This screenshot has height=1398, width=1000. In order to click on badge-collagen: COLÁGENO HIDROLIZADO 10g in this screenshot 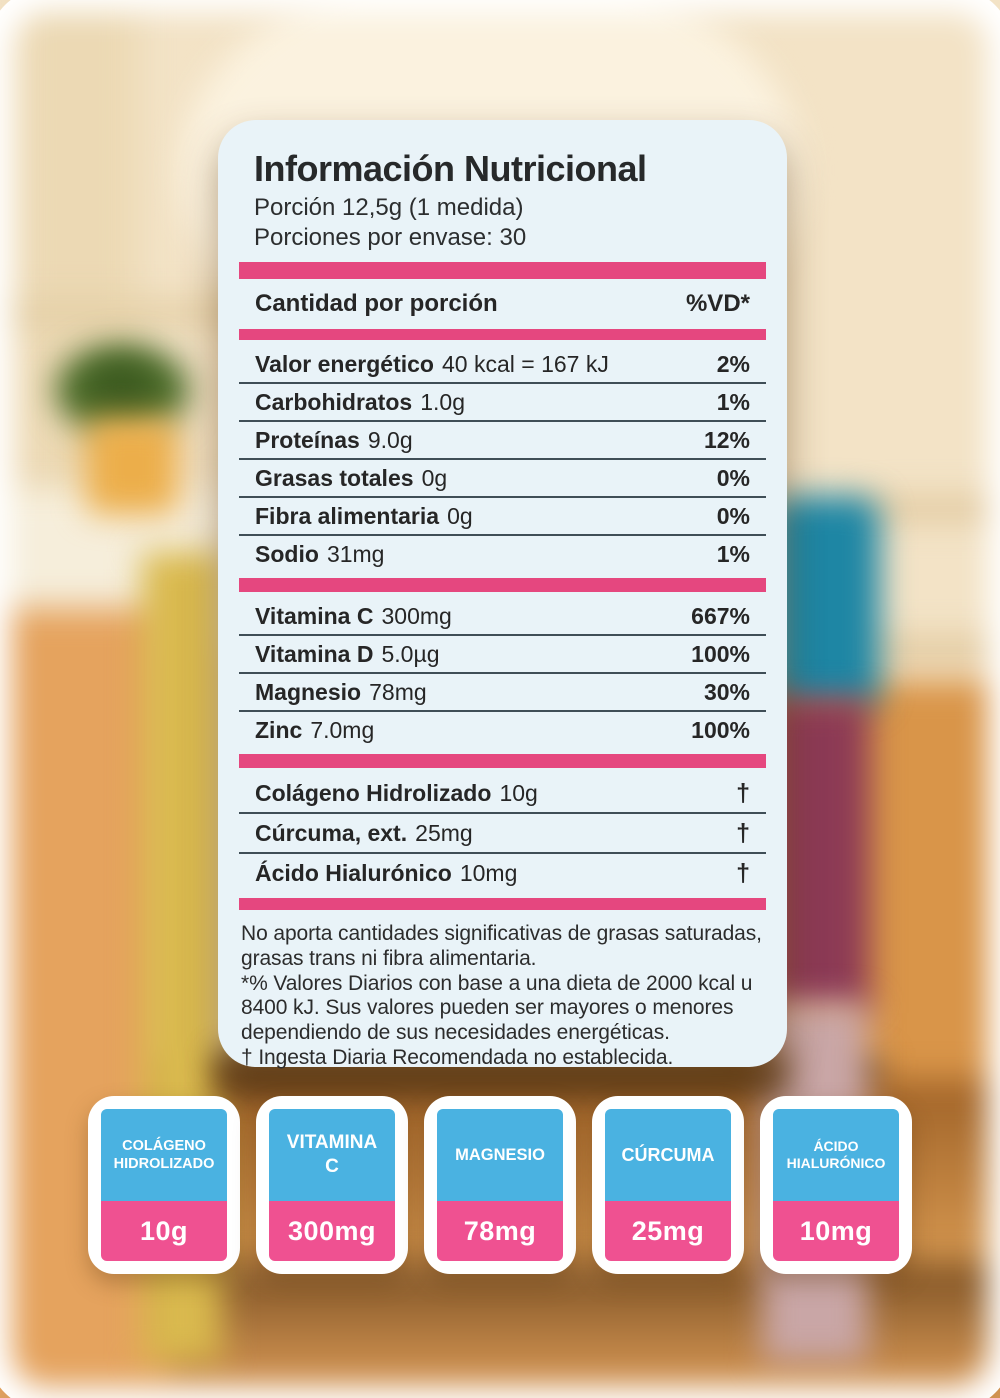, I will do `click(164, 1185)`.